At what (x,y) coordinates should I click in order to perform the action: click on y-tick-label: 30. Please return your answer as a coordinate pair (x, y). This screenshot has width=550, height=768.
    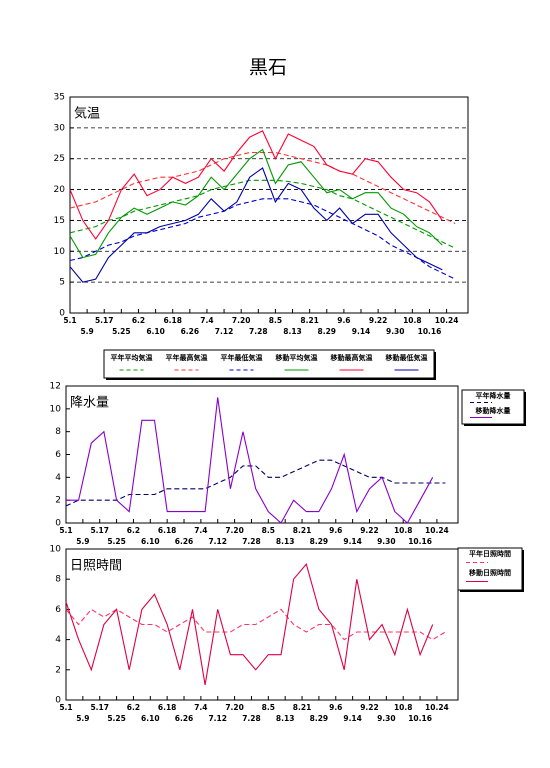
    Looking at the image, I should click on (60, 128).